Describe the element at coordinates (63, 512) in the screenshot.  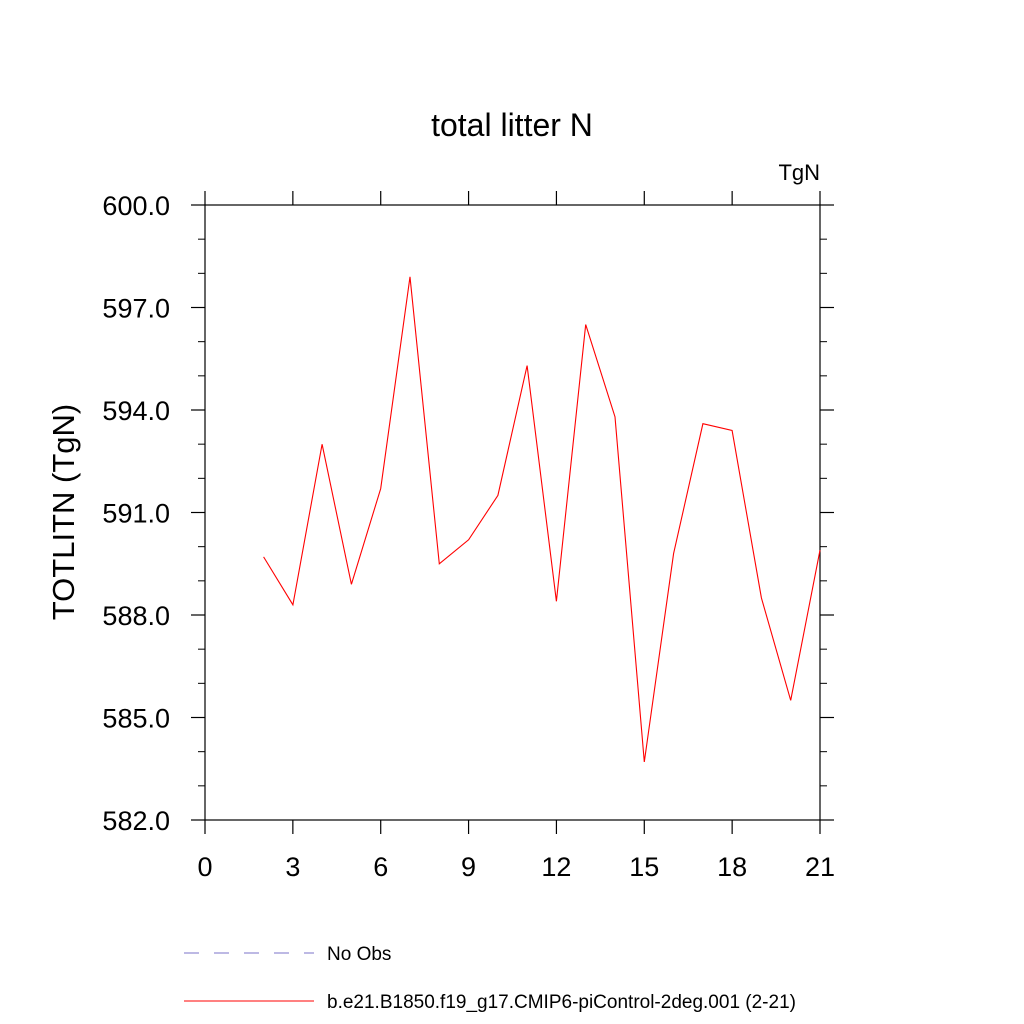
I see `y-axis-label: TOTLITN (TgN)` at that location.